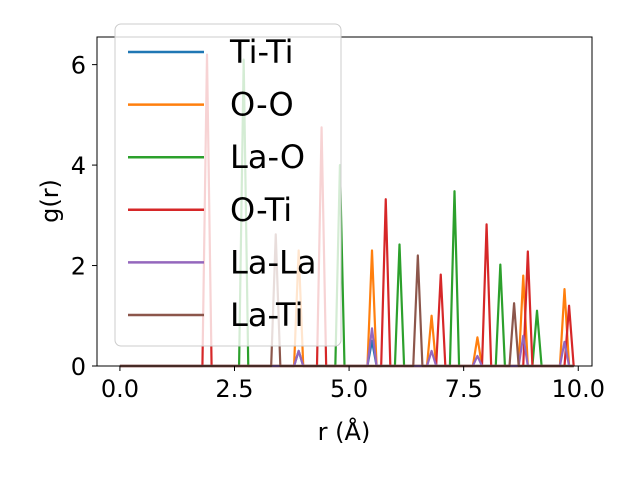  Describe the element at coordinates (267, 157) in the screenshot. I see `legend-label-la-o: La-O` at that location.